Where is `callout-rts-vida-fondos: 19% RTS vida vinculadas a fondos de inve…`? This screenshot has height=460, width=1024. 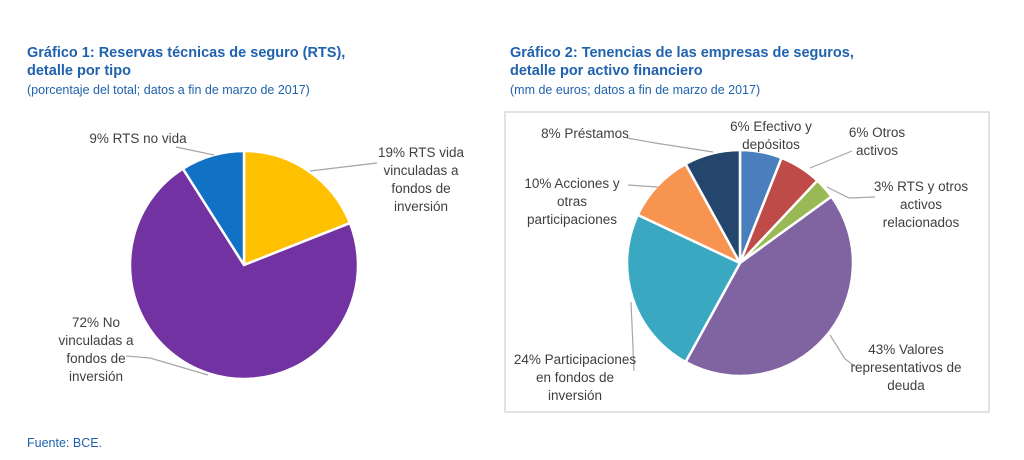 callout-rts-vida-fondos: 19% RTS vida vinculadas a fondos de inve… is located at coordinates (421, 179).